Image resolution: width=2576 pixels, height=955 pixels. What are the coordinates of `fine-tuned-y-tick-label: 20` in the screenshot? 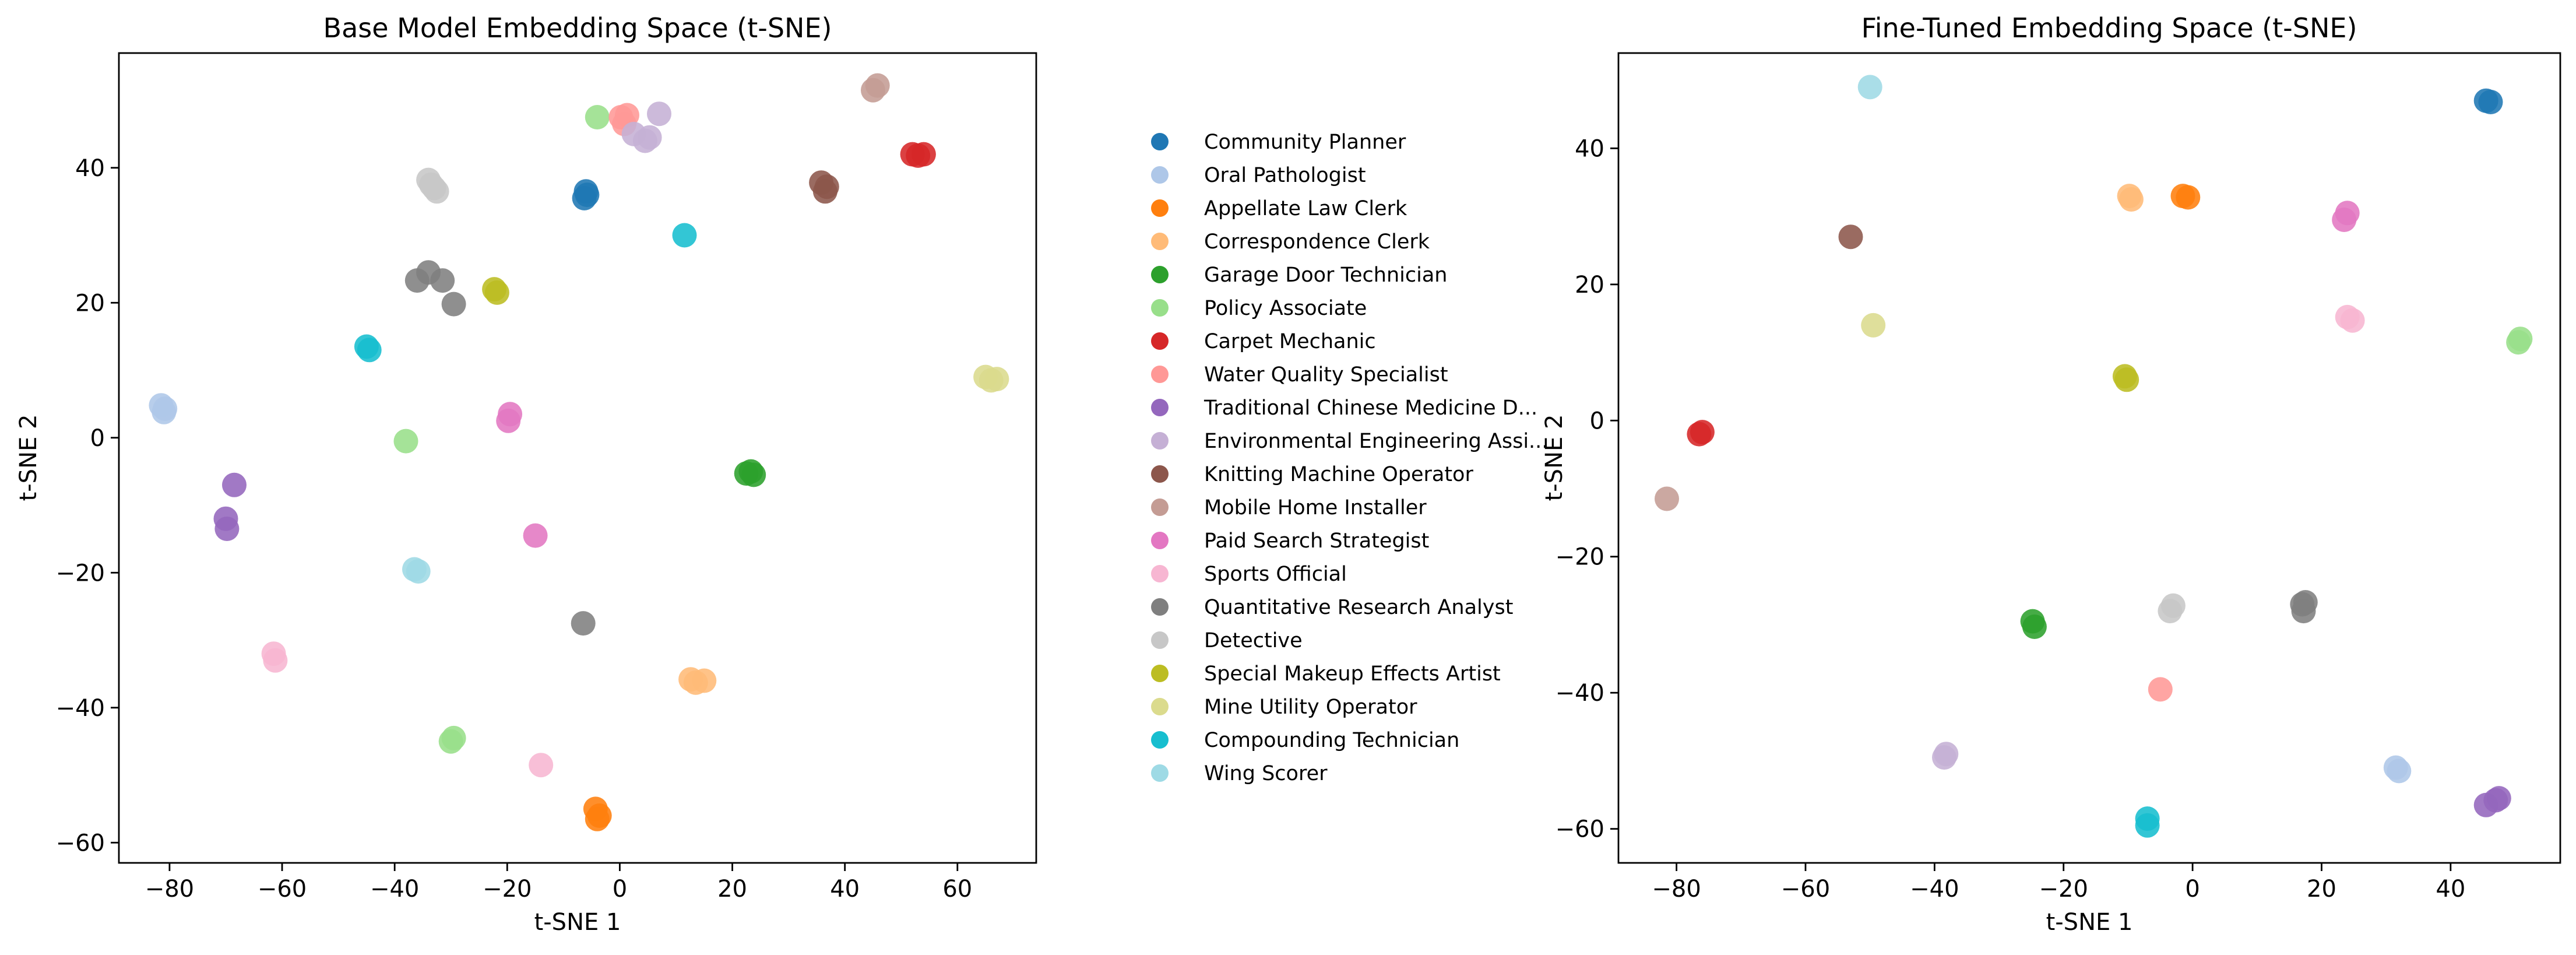 It's located at (1590, 286).